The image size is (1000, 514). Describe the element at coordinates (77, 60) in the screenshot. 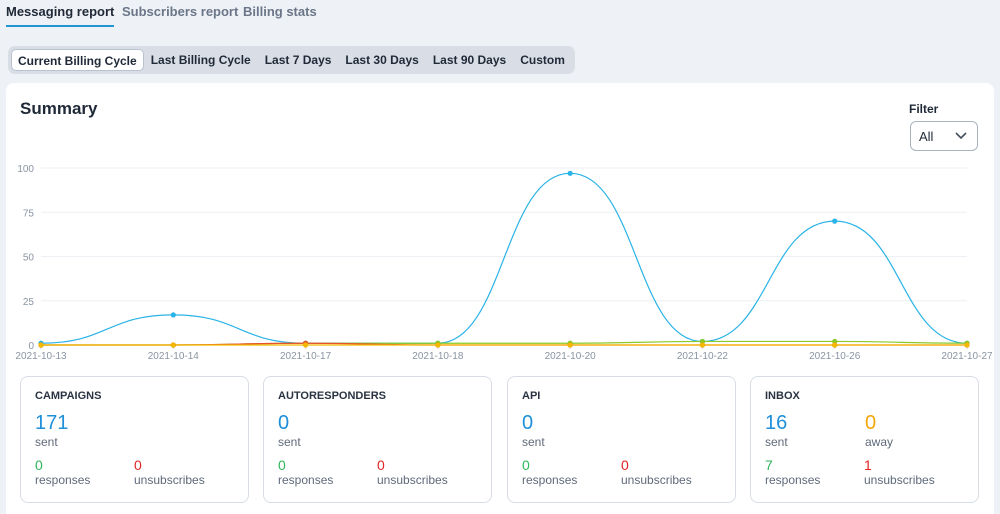

I see `range-current-billing-cycle: Current Billing Cycle` at that location.